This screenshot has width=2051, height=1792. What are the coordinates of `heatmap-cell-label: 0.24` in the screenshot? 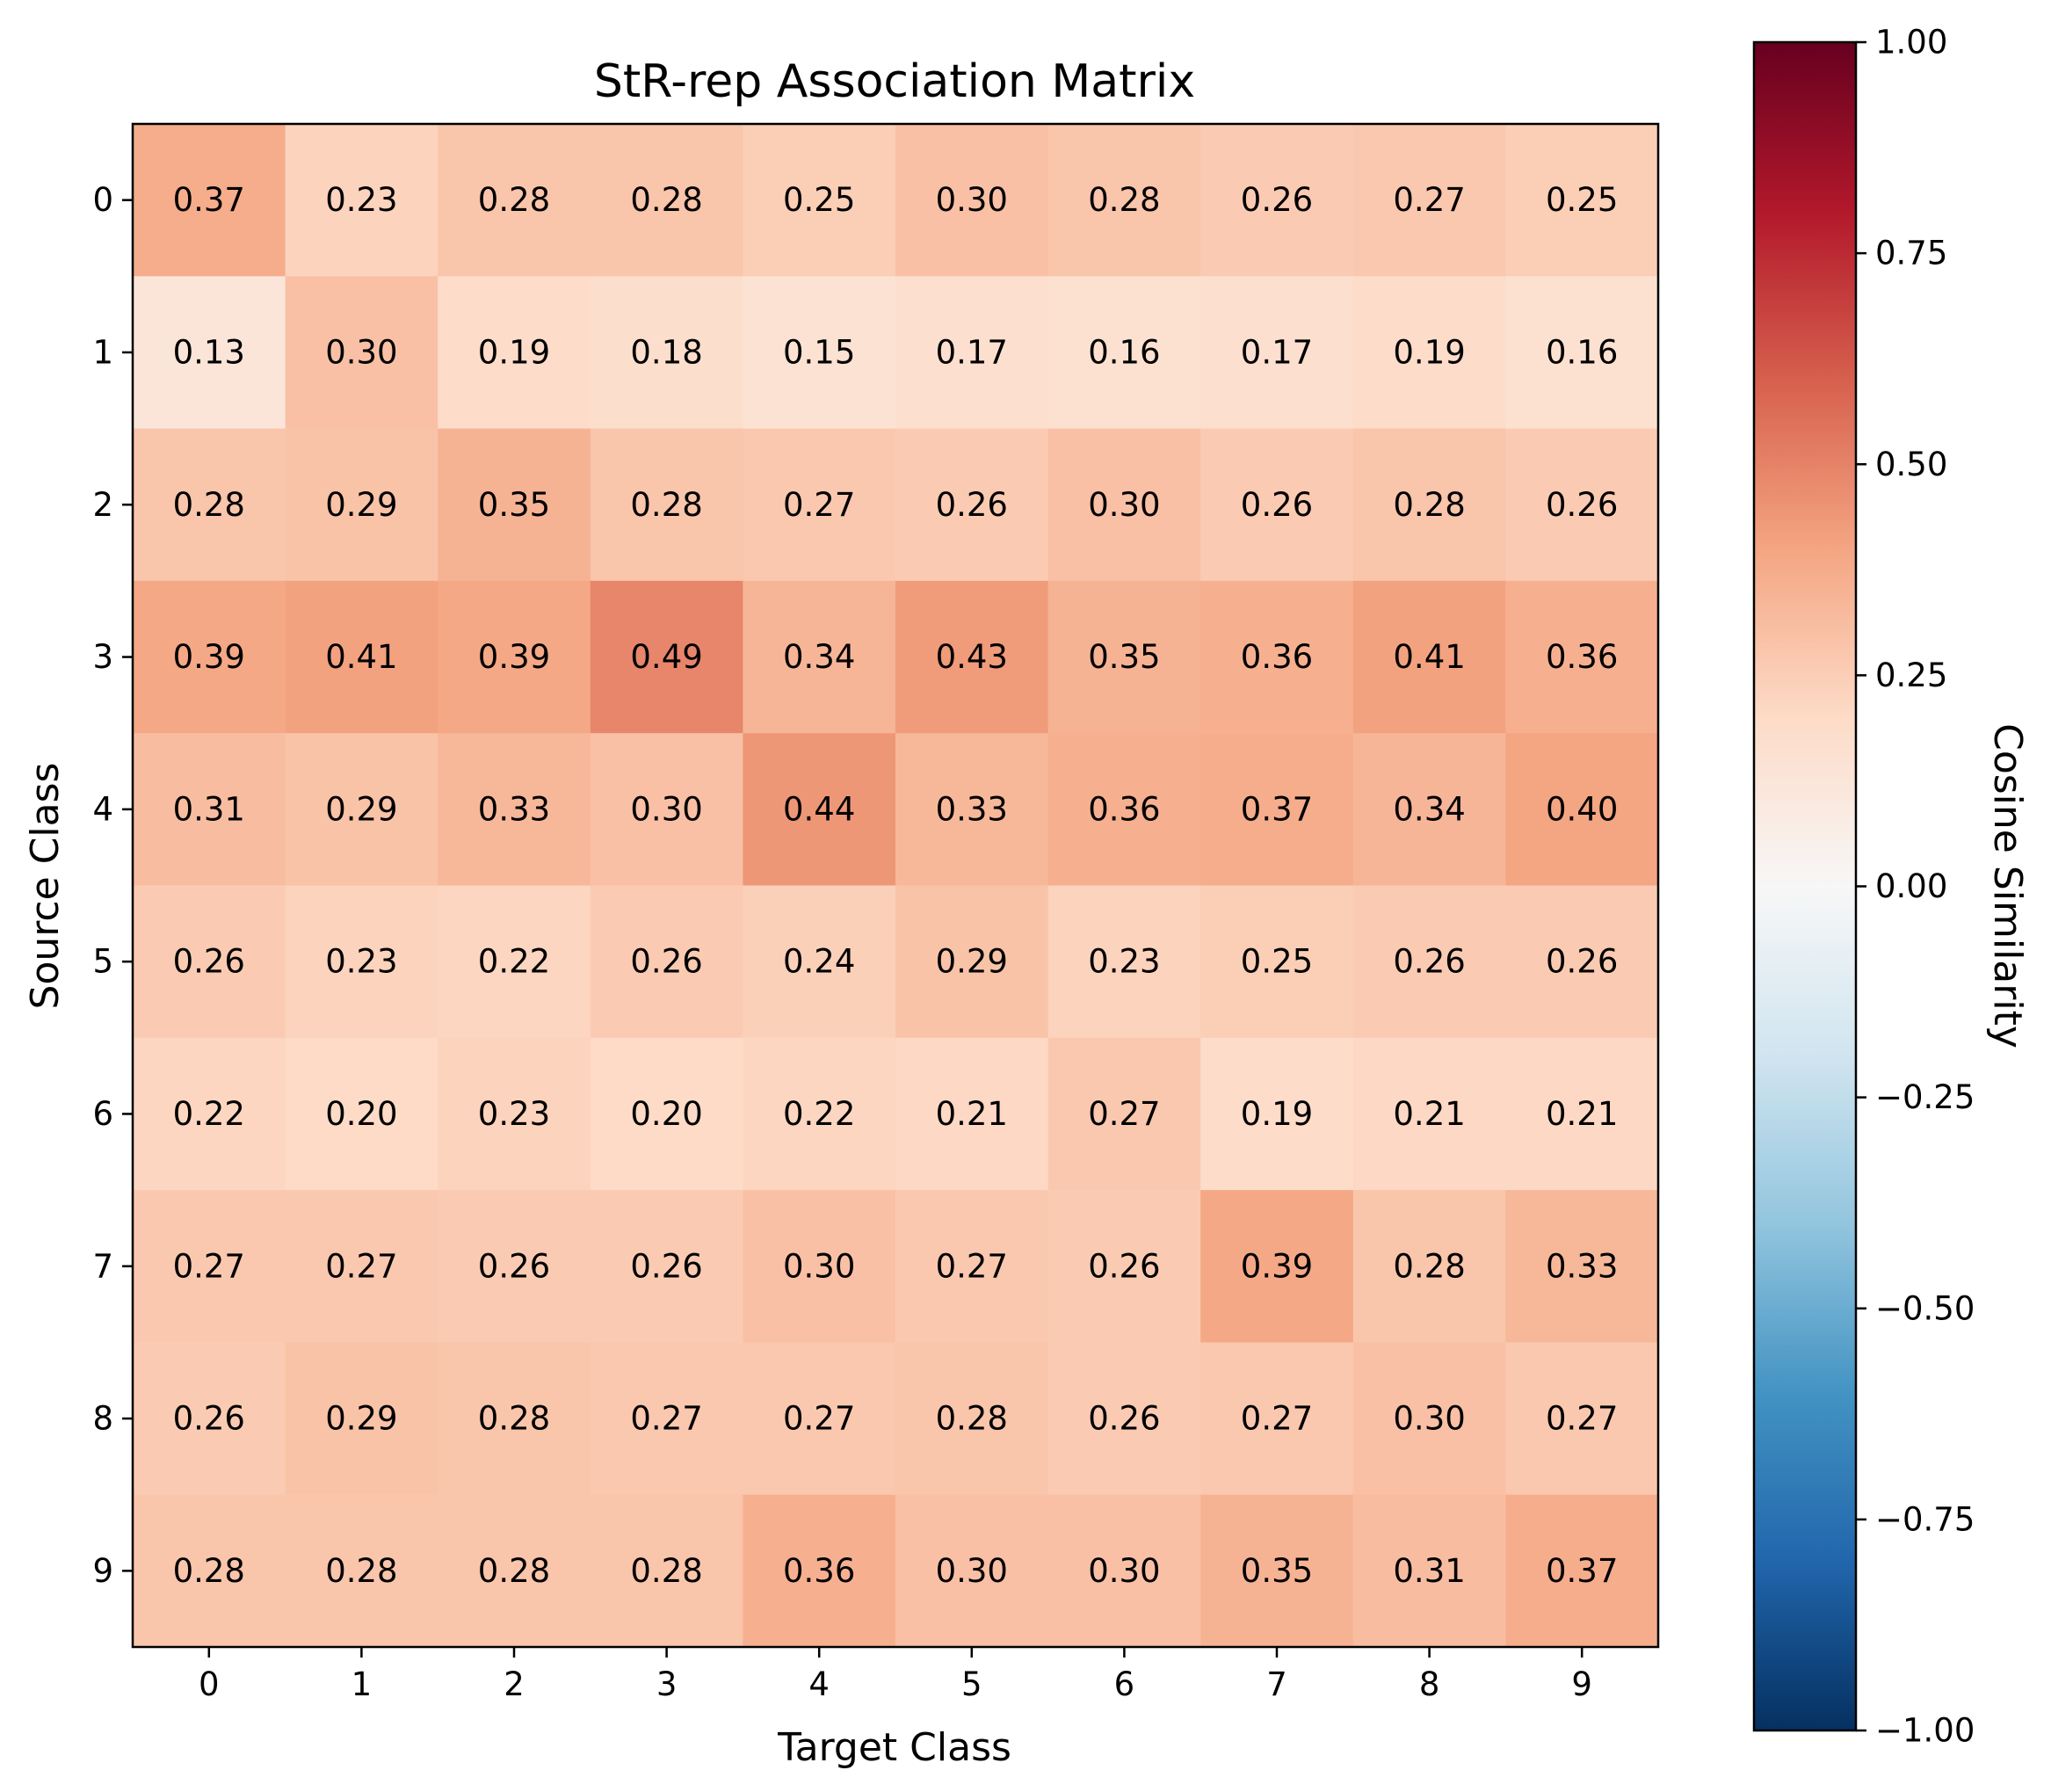 It's located at (819, 962).